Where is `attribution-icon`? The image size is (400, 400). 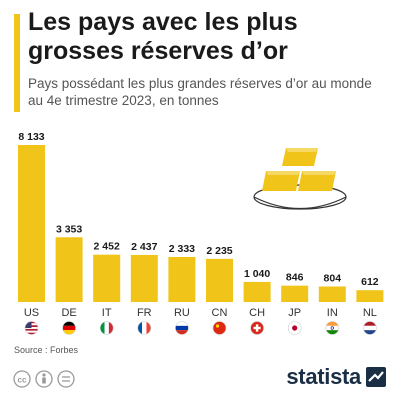 attribution-icon is located at coordinates (44, 379).